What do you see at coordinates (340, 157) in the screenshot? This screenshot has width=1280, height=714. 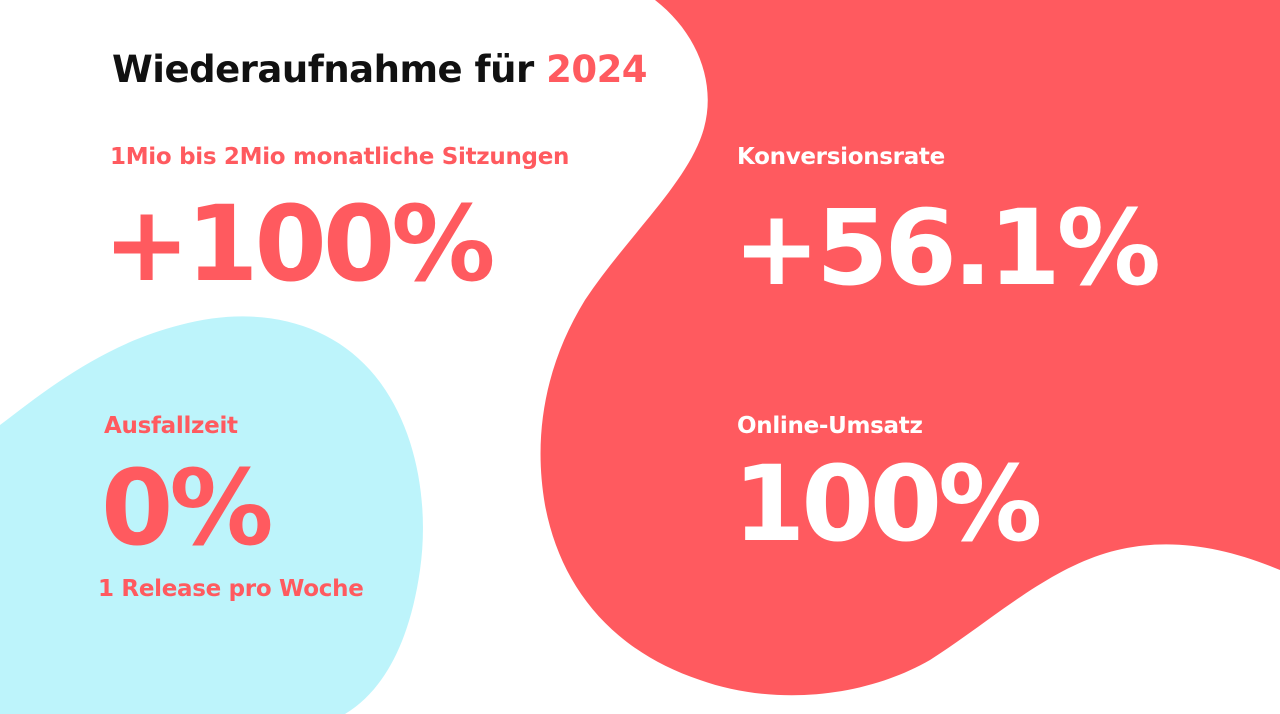 I see `stat-sessions-label: 1Mio bis 2Mio monatliche Sitzungen` at bounding box center [340, 157].